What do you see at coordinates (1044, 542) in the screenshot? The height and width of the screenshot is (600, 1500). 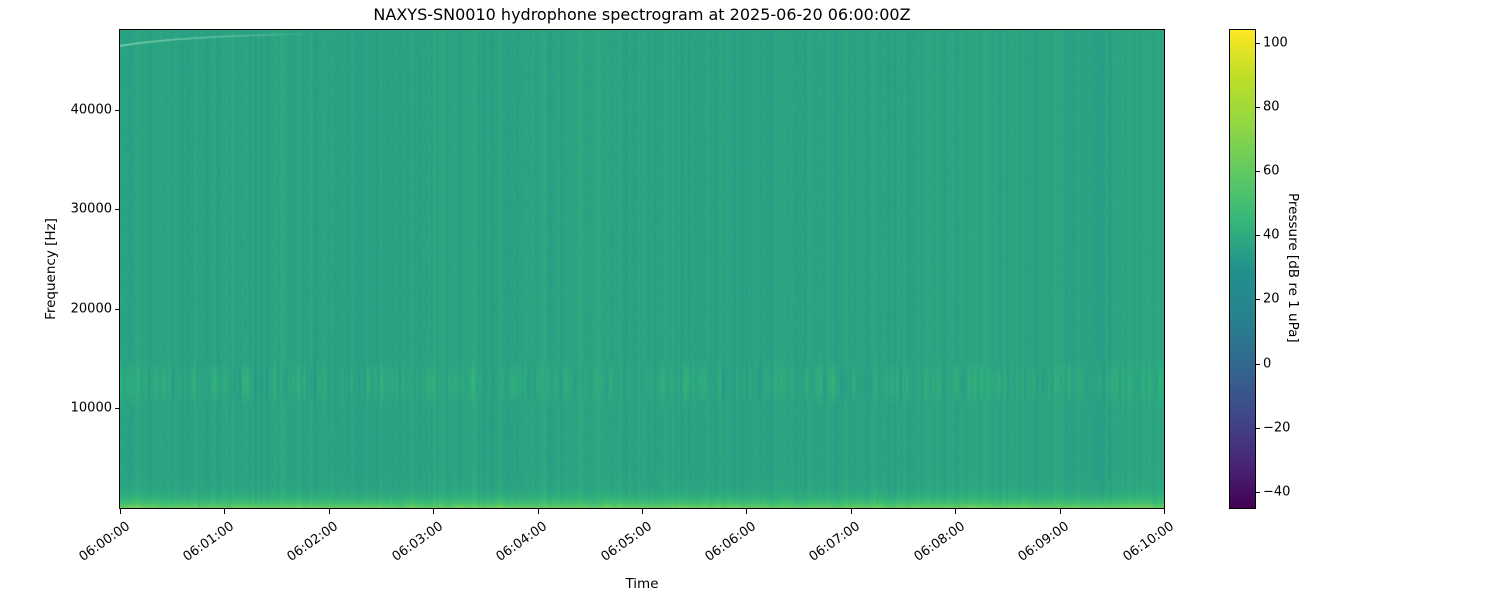 I see `x-tick-label: 06:09:00` at bounding box center [1044, 542].